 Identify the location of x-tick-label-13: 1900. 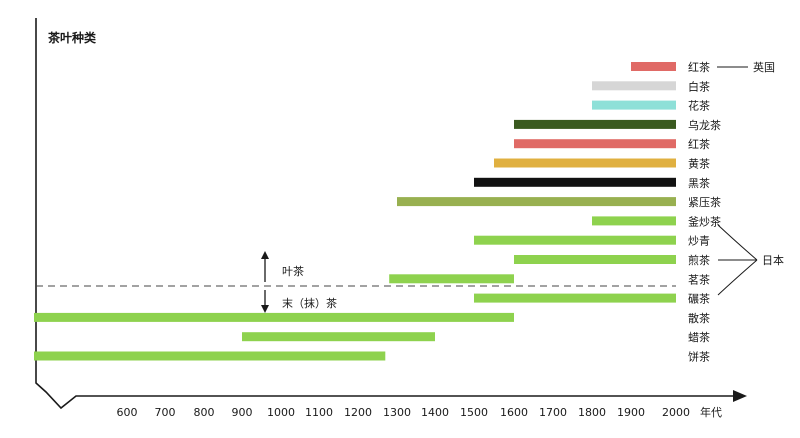
(631, 412).